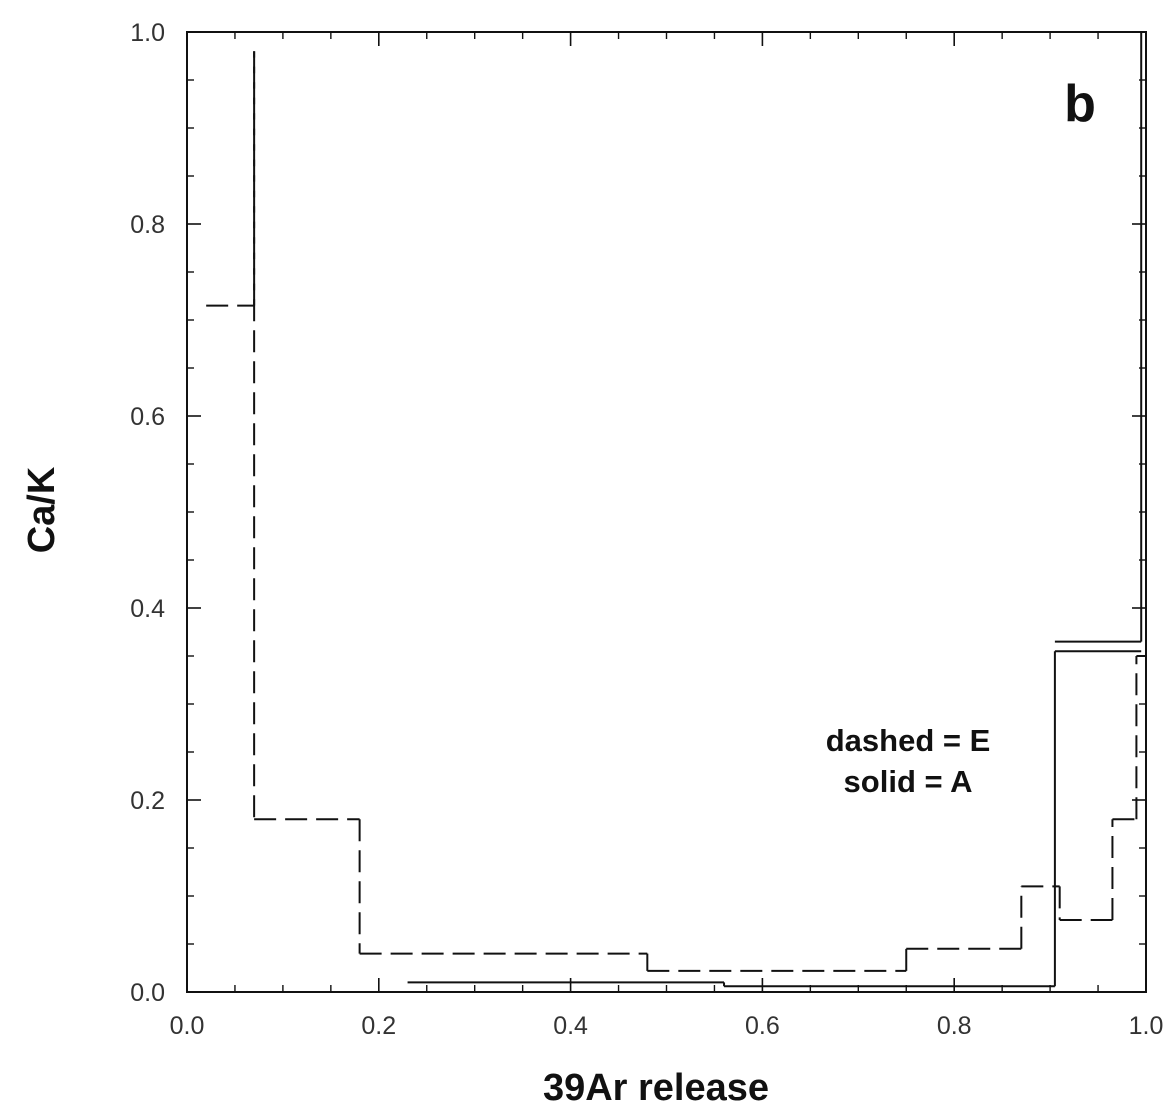 This screenshot has width=1172, height=1111. I want to click on x-axis-title: 39Ar release, so click(656, 1088).